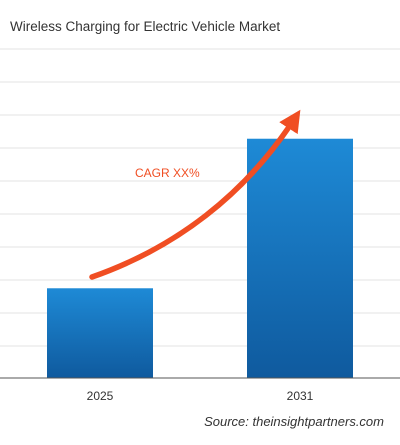 The image size is (400, 445). What do you see at coordinates (167, 173) in the screenshot?
I see `cagr-annotation: CAGR XX%` at bounding box center [167, 173].